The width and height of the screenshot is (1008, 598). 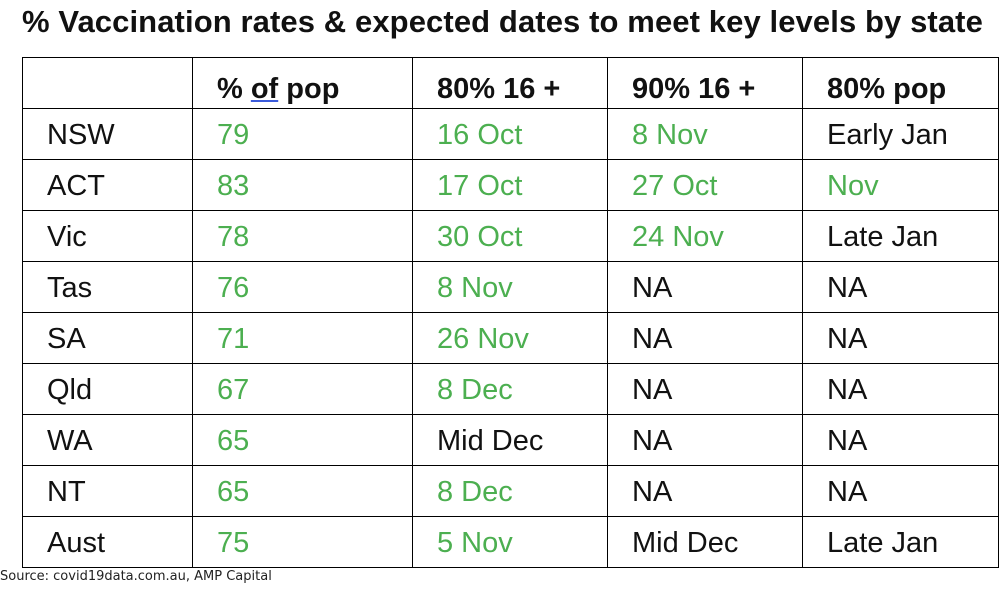 What do you see at coordinates (107, 287) in the screenshot?
I see `cell-state: Tas` at bounding box center [107, 287].